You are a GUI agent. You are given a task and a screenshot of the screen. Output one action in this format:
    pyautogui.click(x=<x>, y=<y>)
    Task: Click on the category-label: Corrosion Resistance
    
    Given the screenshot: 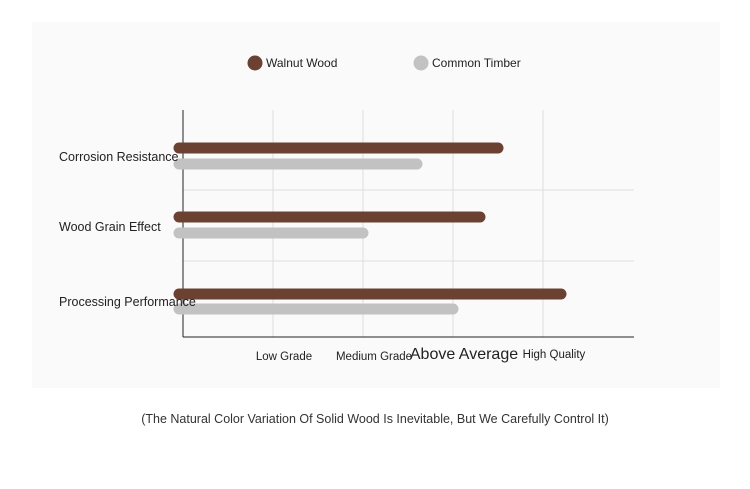 What is the action you would take?
    pyautogui.click(x=119, y=157)
    